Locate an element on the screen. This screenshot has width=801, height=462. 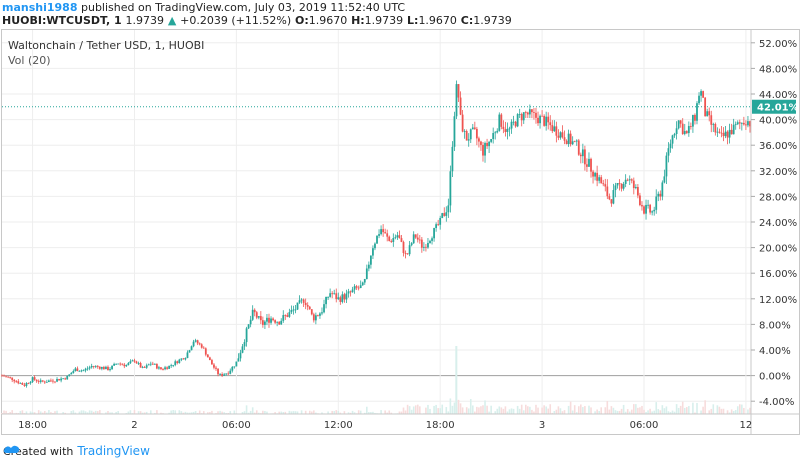
volume-bars is located at coordinates (376, 380).